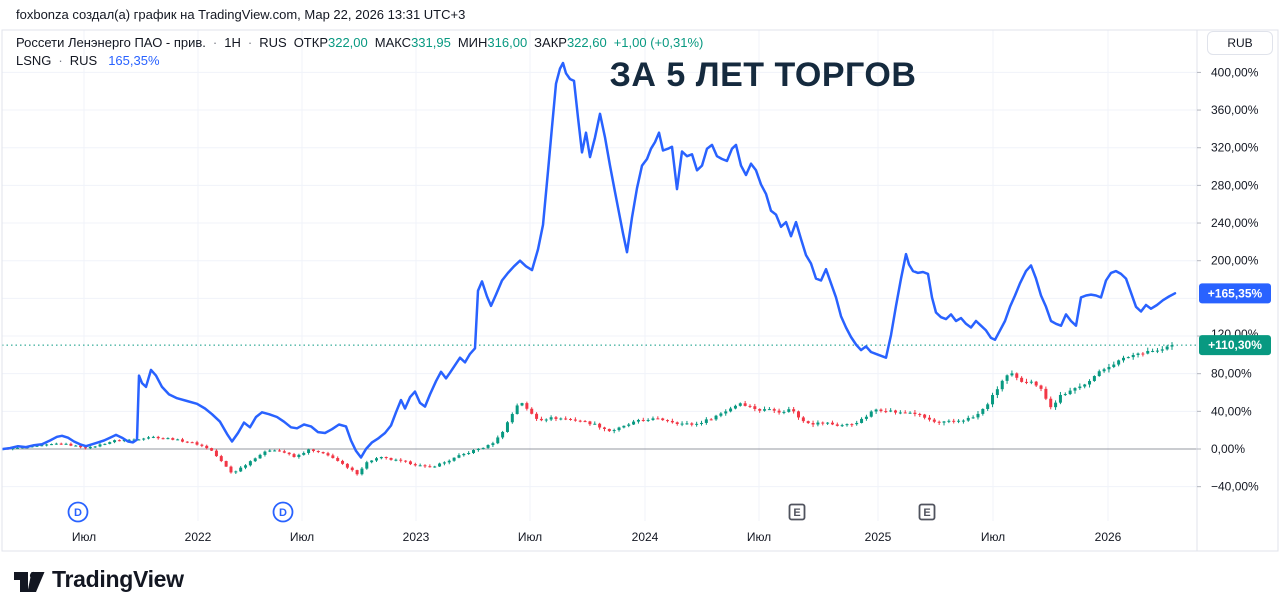 This screenshot has height=613, width=1281. I want to click on time-scale: Июл 2022 Июл 2023 Июл 2024 Июл 2025 Июл 2026, so click(597, 537).